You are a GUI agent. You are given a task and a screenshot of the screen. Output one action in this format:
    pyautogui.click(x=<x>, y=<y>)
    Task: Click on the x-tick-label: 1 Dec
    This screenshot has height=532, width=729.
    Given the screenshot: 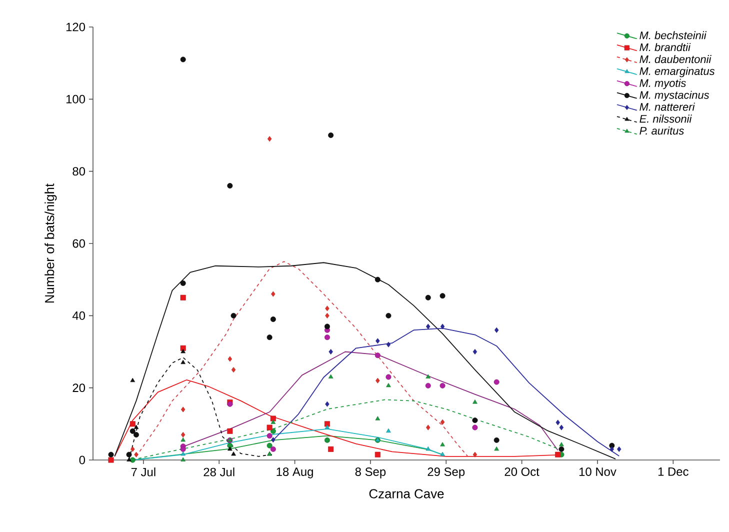 What is the action you would take?
    pyautogui.click(x=673, y=472)
    